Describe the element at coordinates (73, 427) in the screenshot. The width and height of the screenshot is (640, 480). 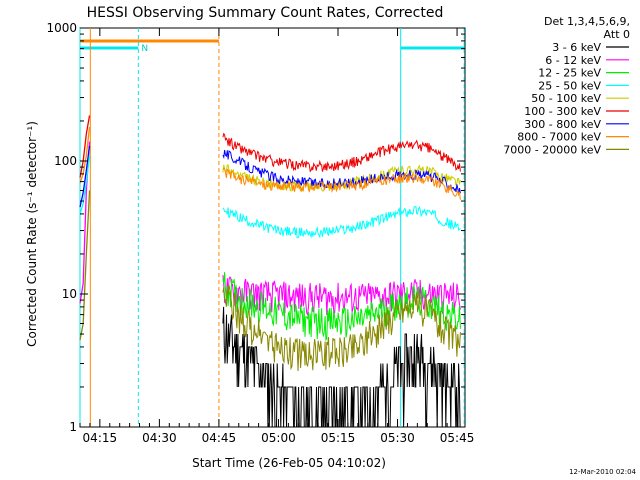
I see `y-tick-label-0: 1` at that location.